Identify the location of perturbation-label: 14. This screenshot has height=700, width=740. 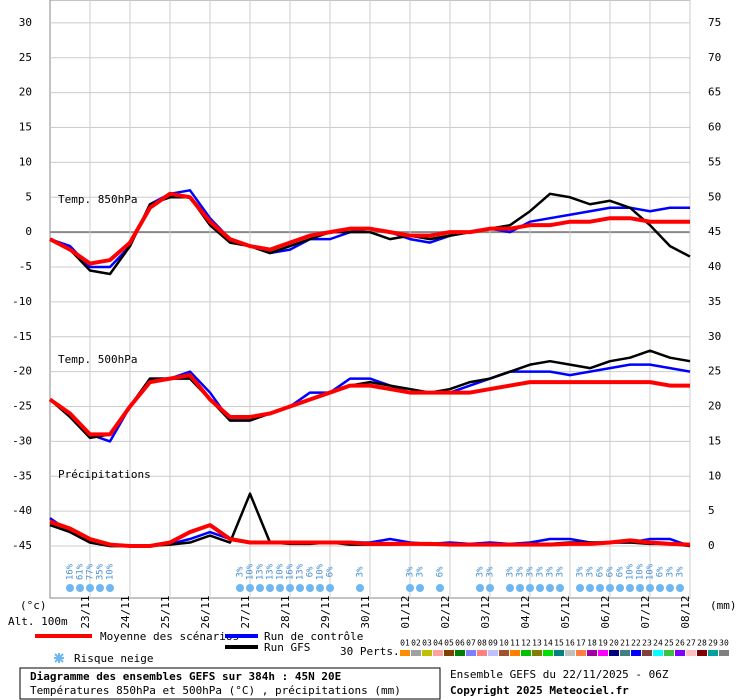
(548, 643).